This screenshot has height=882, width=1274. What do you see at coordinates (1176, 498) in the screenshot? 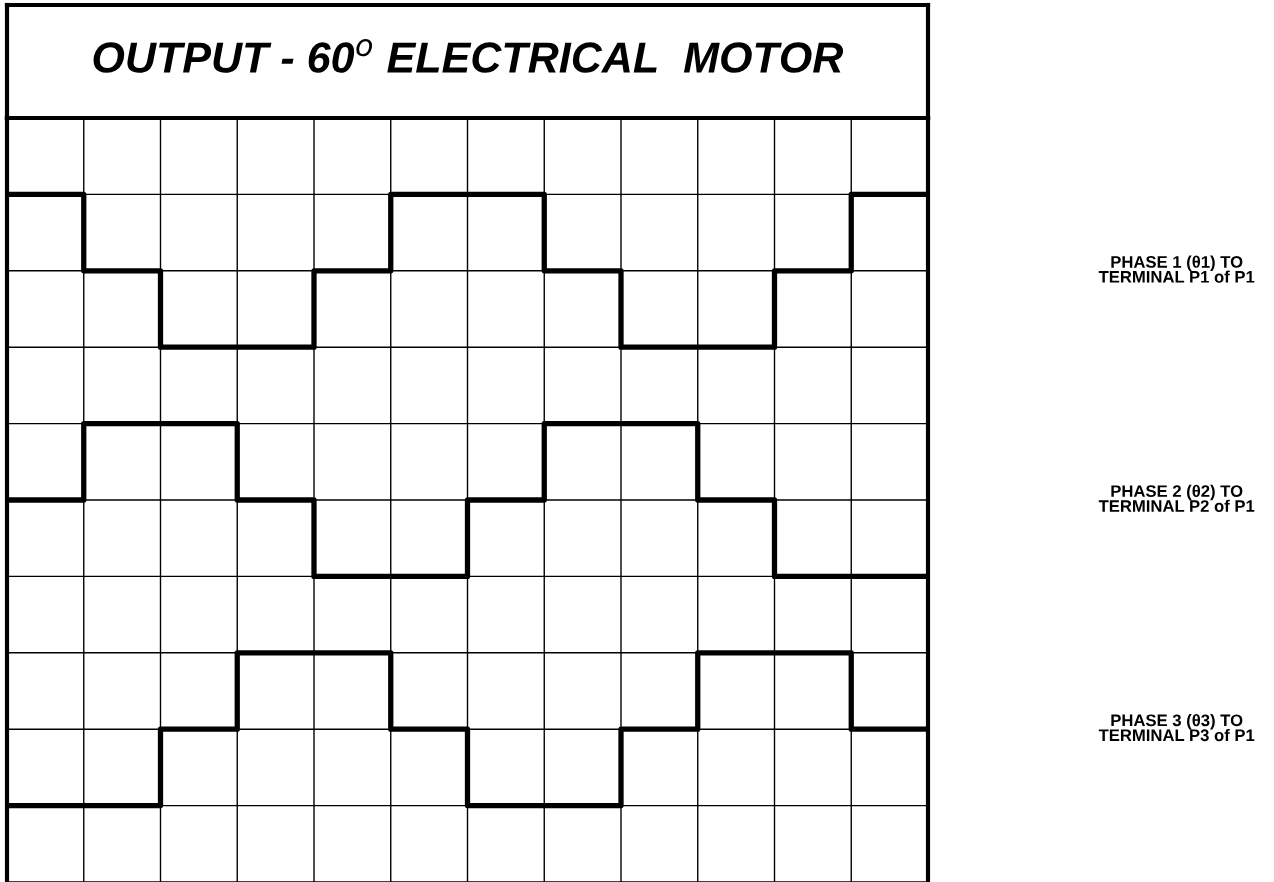
I see `text: PHASE 2 (θ2) TO TERMINAL P2 of P1` at bounding box center [1176, 498].